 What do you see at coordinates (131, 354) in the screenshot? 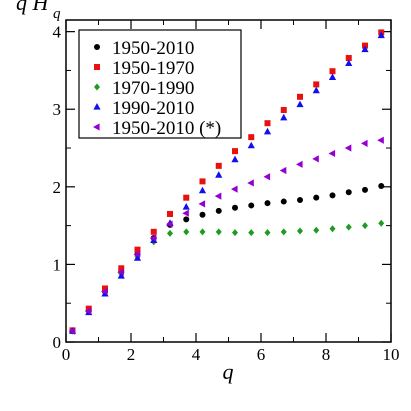
I see `x-tick-label: 2` at bounding box center [131, 354].